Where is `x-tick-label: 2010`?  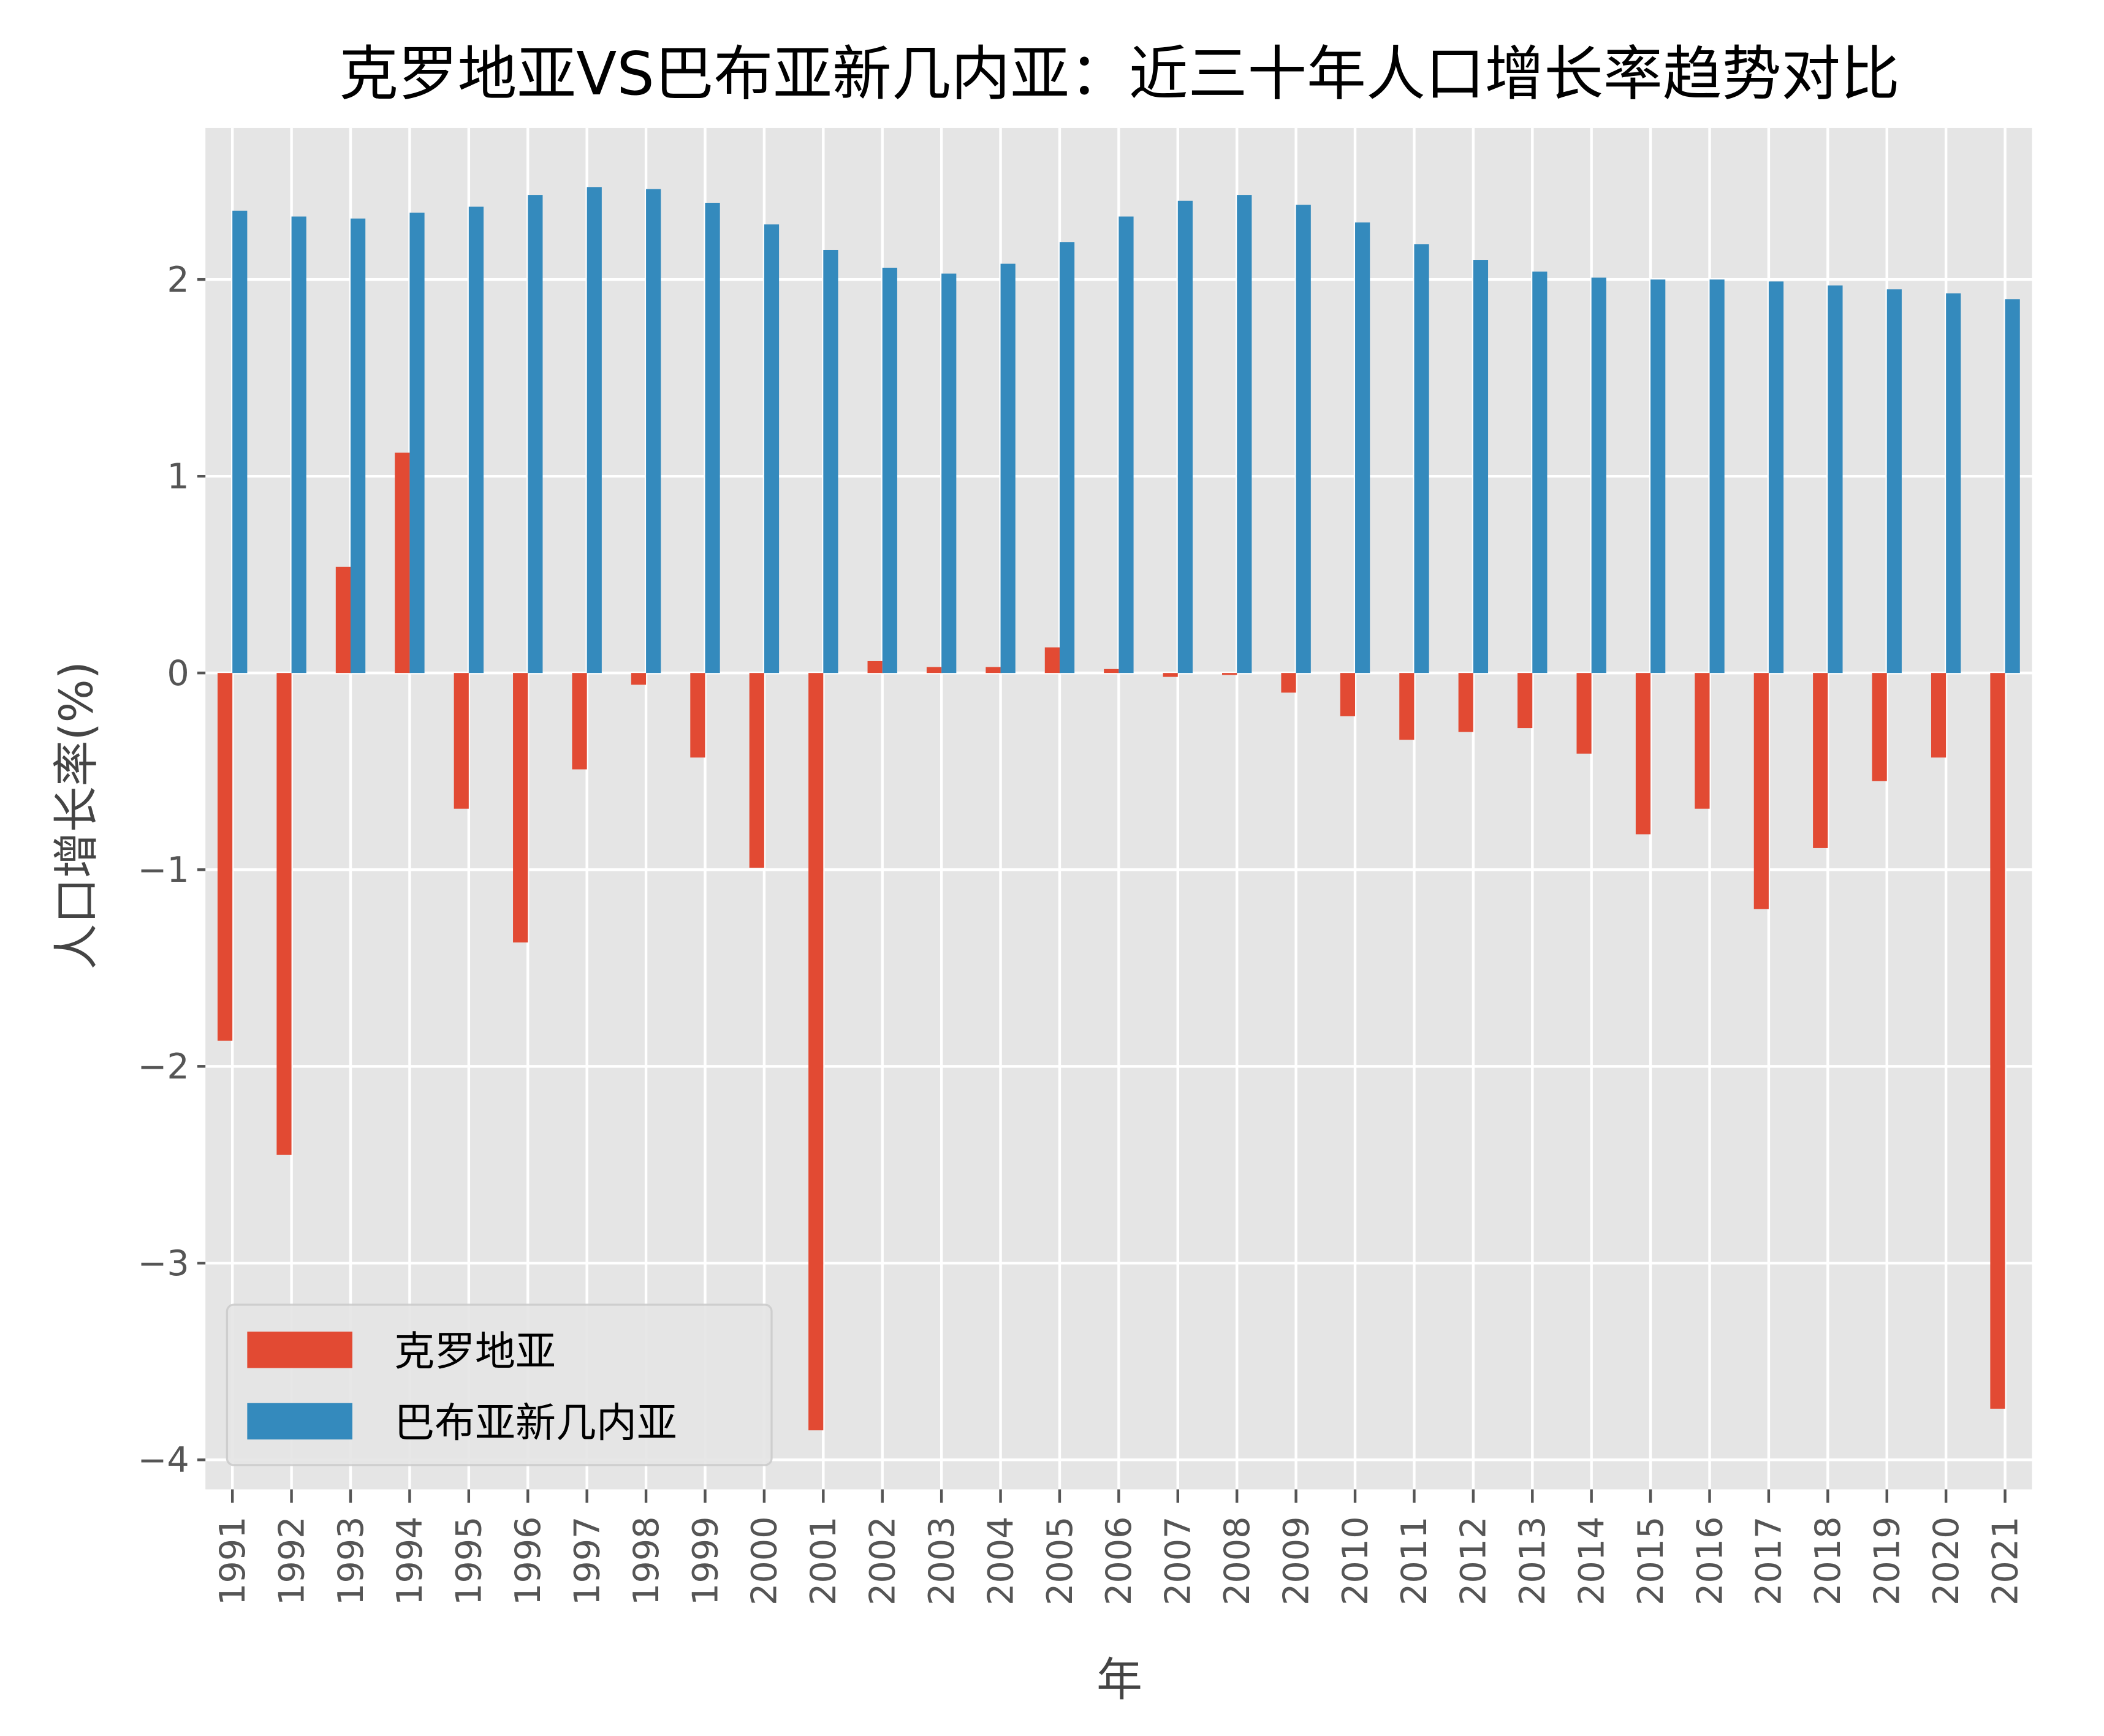
x-tick-label: 2010 is located at coordinates (1355, 1560).